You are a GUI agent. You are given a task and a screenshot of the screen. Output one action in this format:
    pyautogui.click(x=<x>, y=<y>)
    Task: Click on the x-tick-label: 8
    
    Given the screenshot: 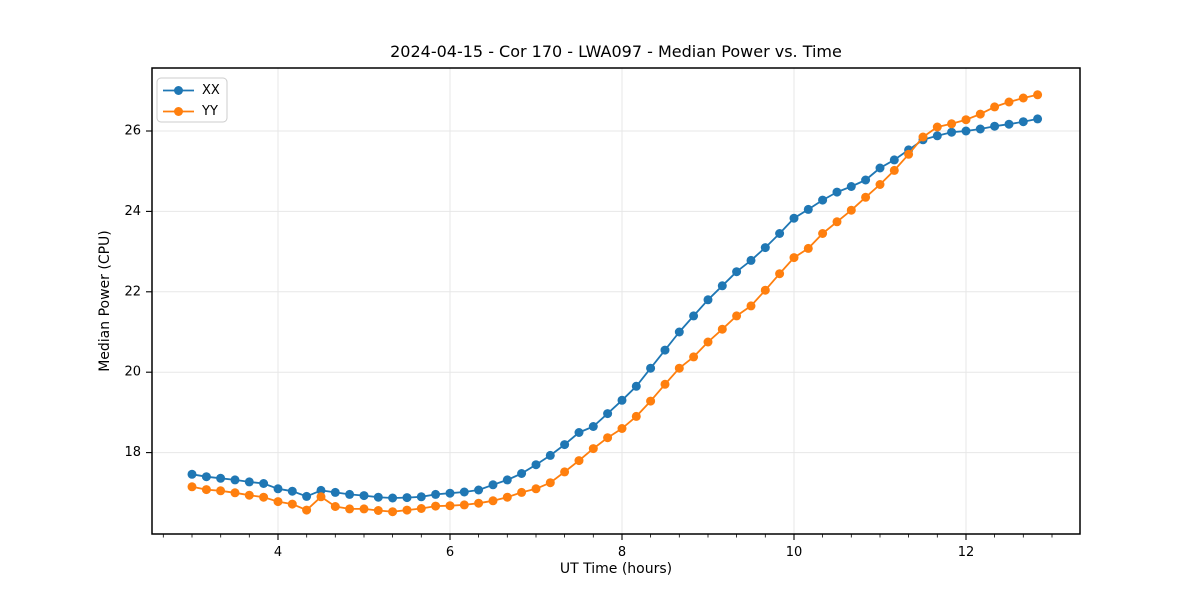 What is the action you would take?
    pyautogui.click(x=622, y=552)
    